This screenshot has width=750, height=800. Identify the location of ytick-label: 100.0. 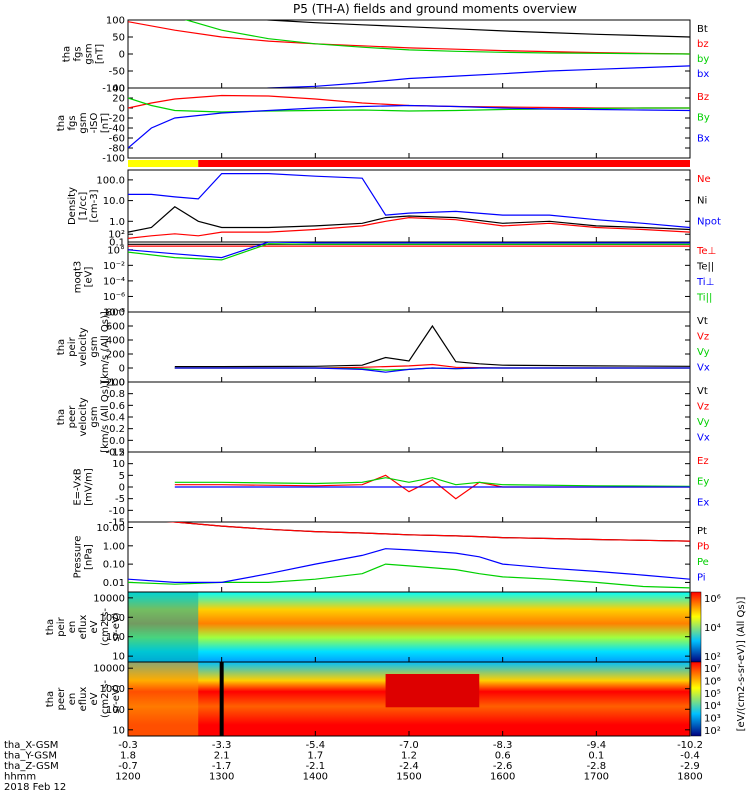
(110, 180).